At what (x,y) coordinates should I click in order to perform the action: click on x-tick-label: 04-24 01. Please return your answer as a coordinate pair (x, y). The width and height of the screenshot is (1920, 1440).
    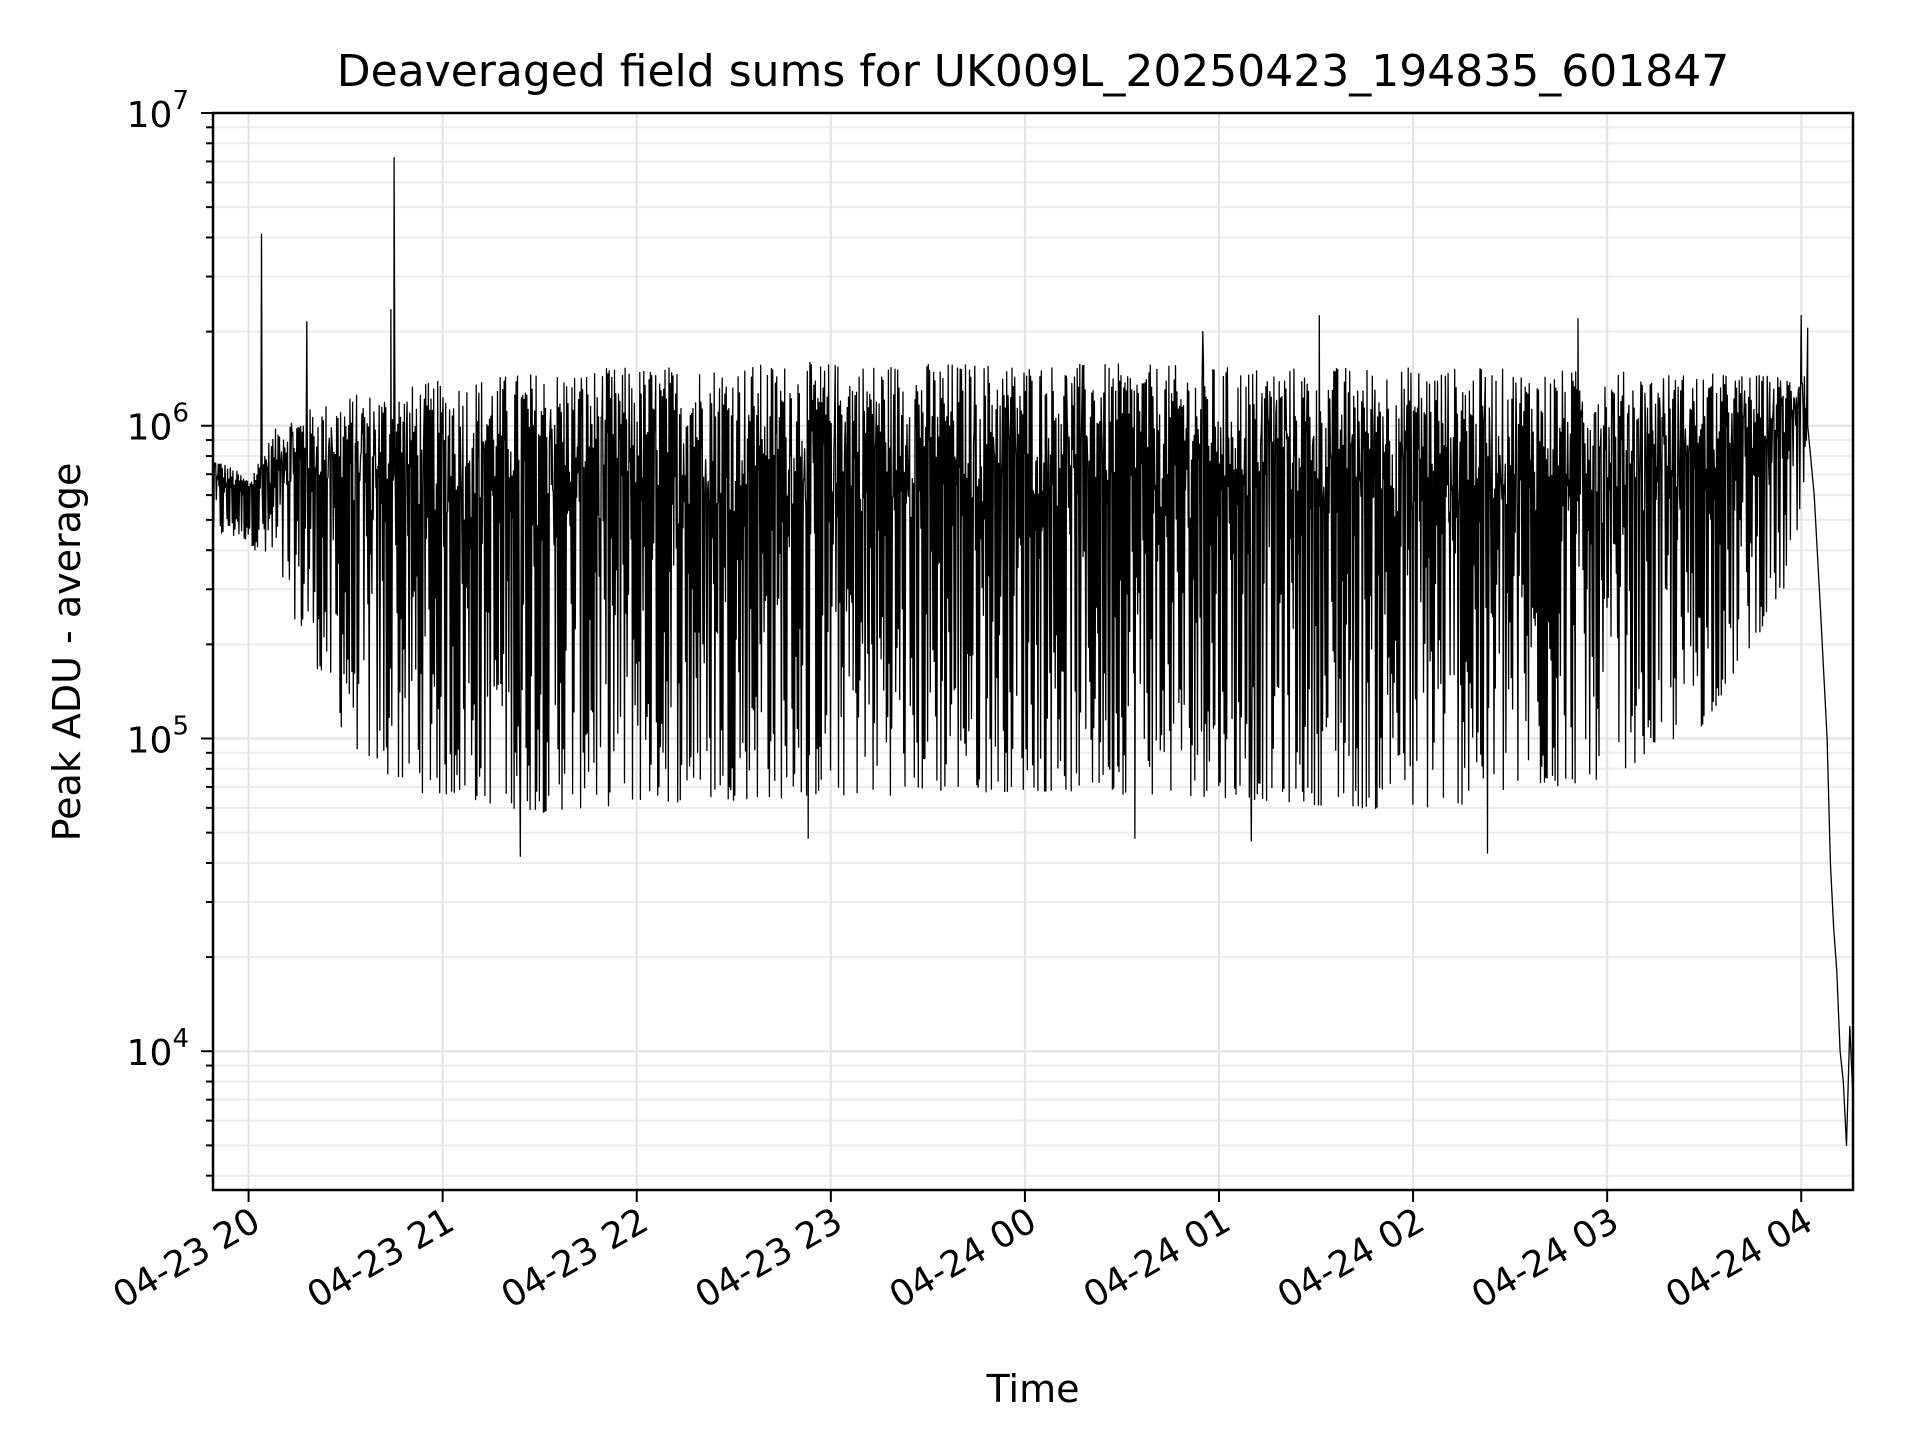
    Looking at the image, I should click on (1157, 1258).